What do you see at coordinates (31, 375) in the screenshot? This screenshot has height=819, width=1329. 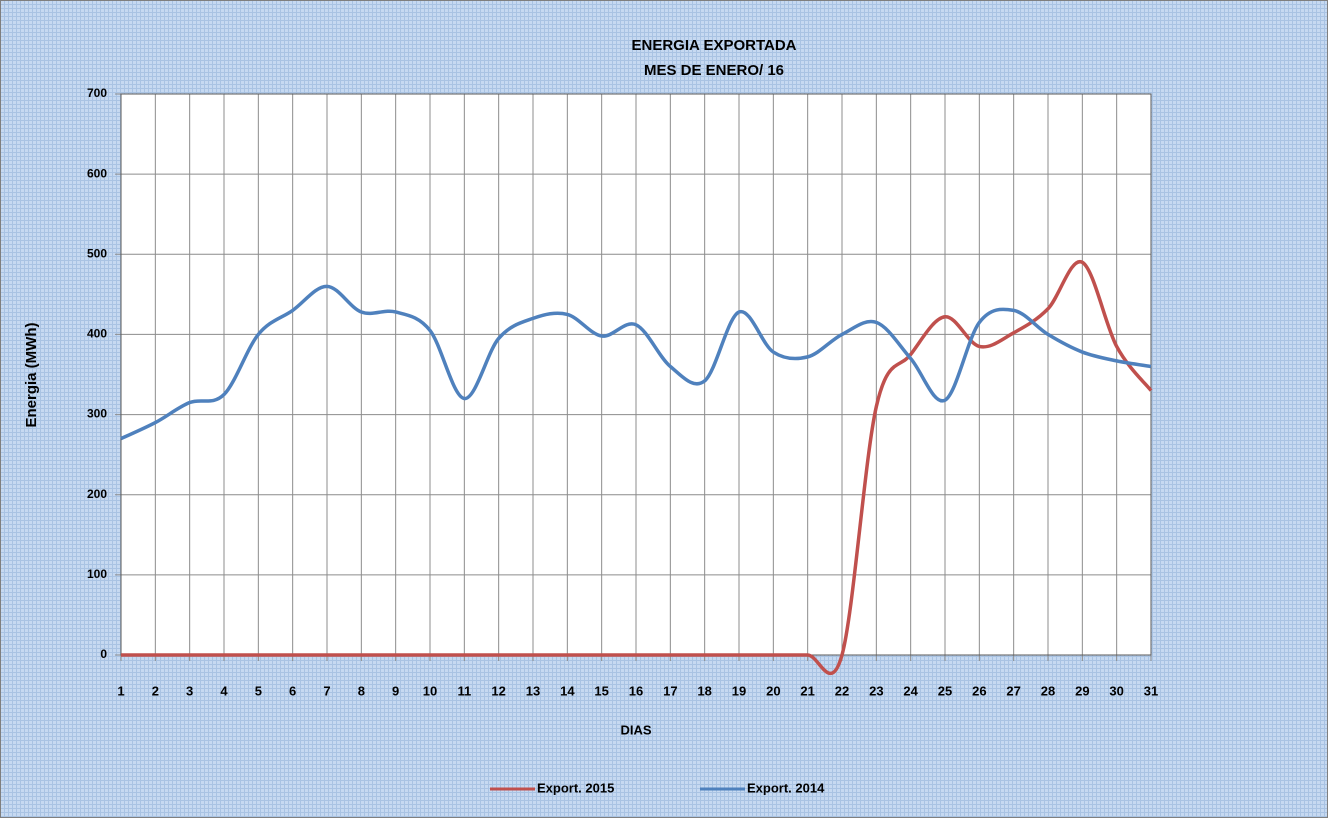 I see `y-axis-label: Energia (MWh)` at bounding box center [31, 375].